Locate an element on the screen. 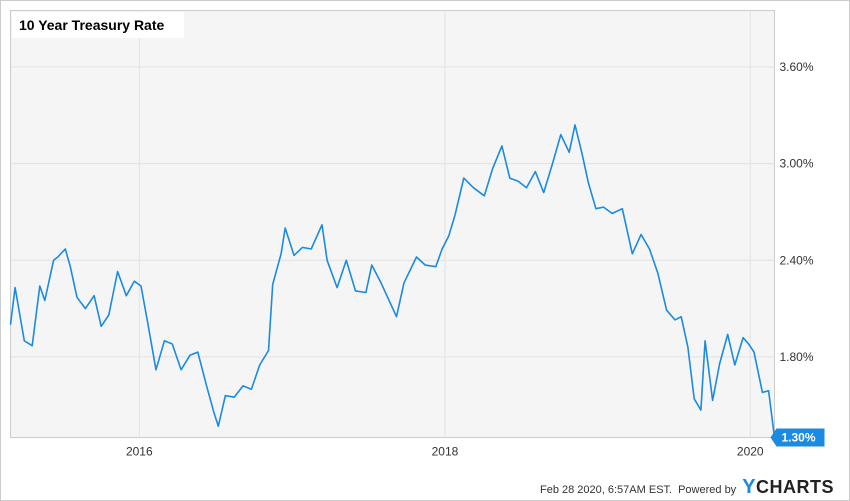 This screenshot has width=850, height=501. powered-by-label: Powered by is located at coordinates (707, 490).